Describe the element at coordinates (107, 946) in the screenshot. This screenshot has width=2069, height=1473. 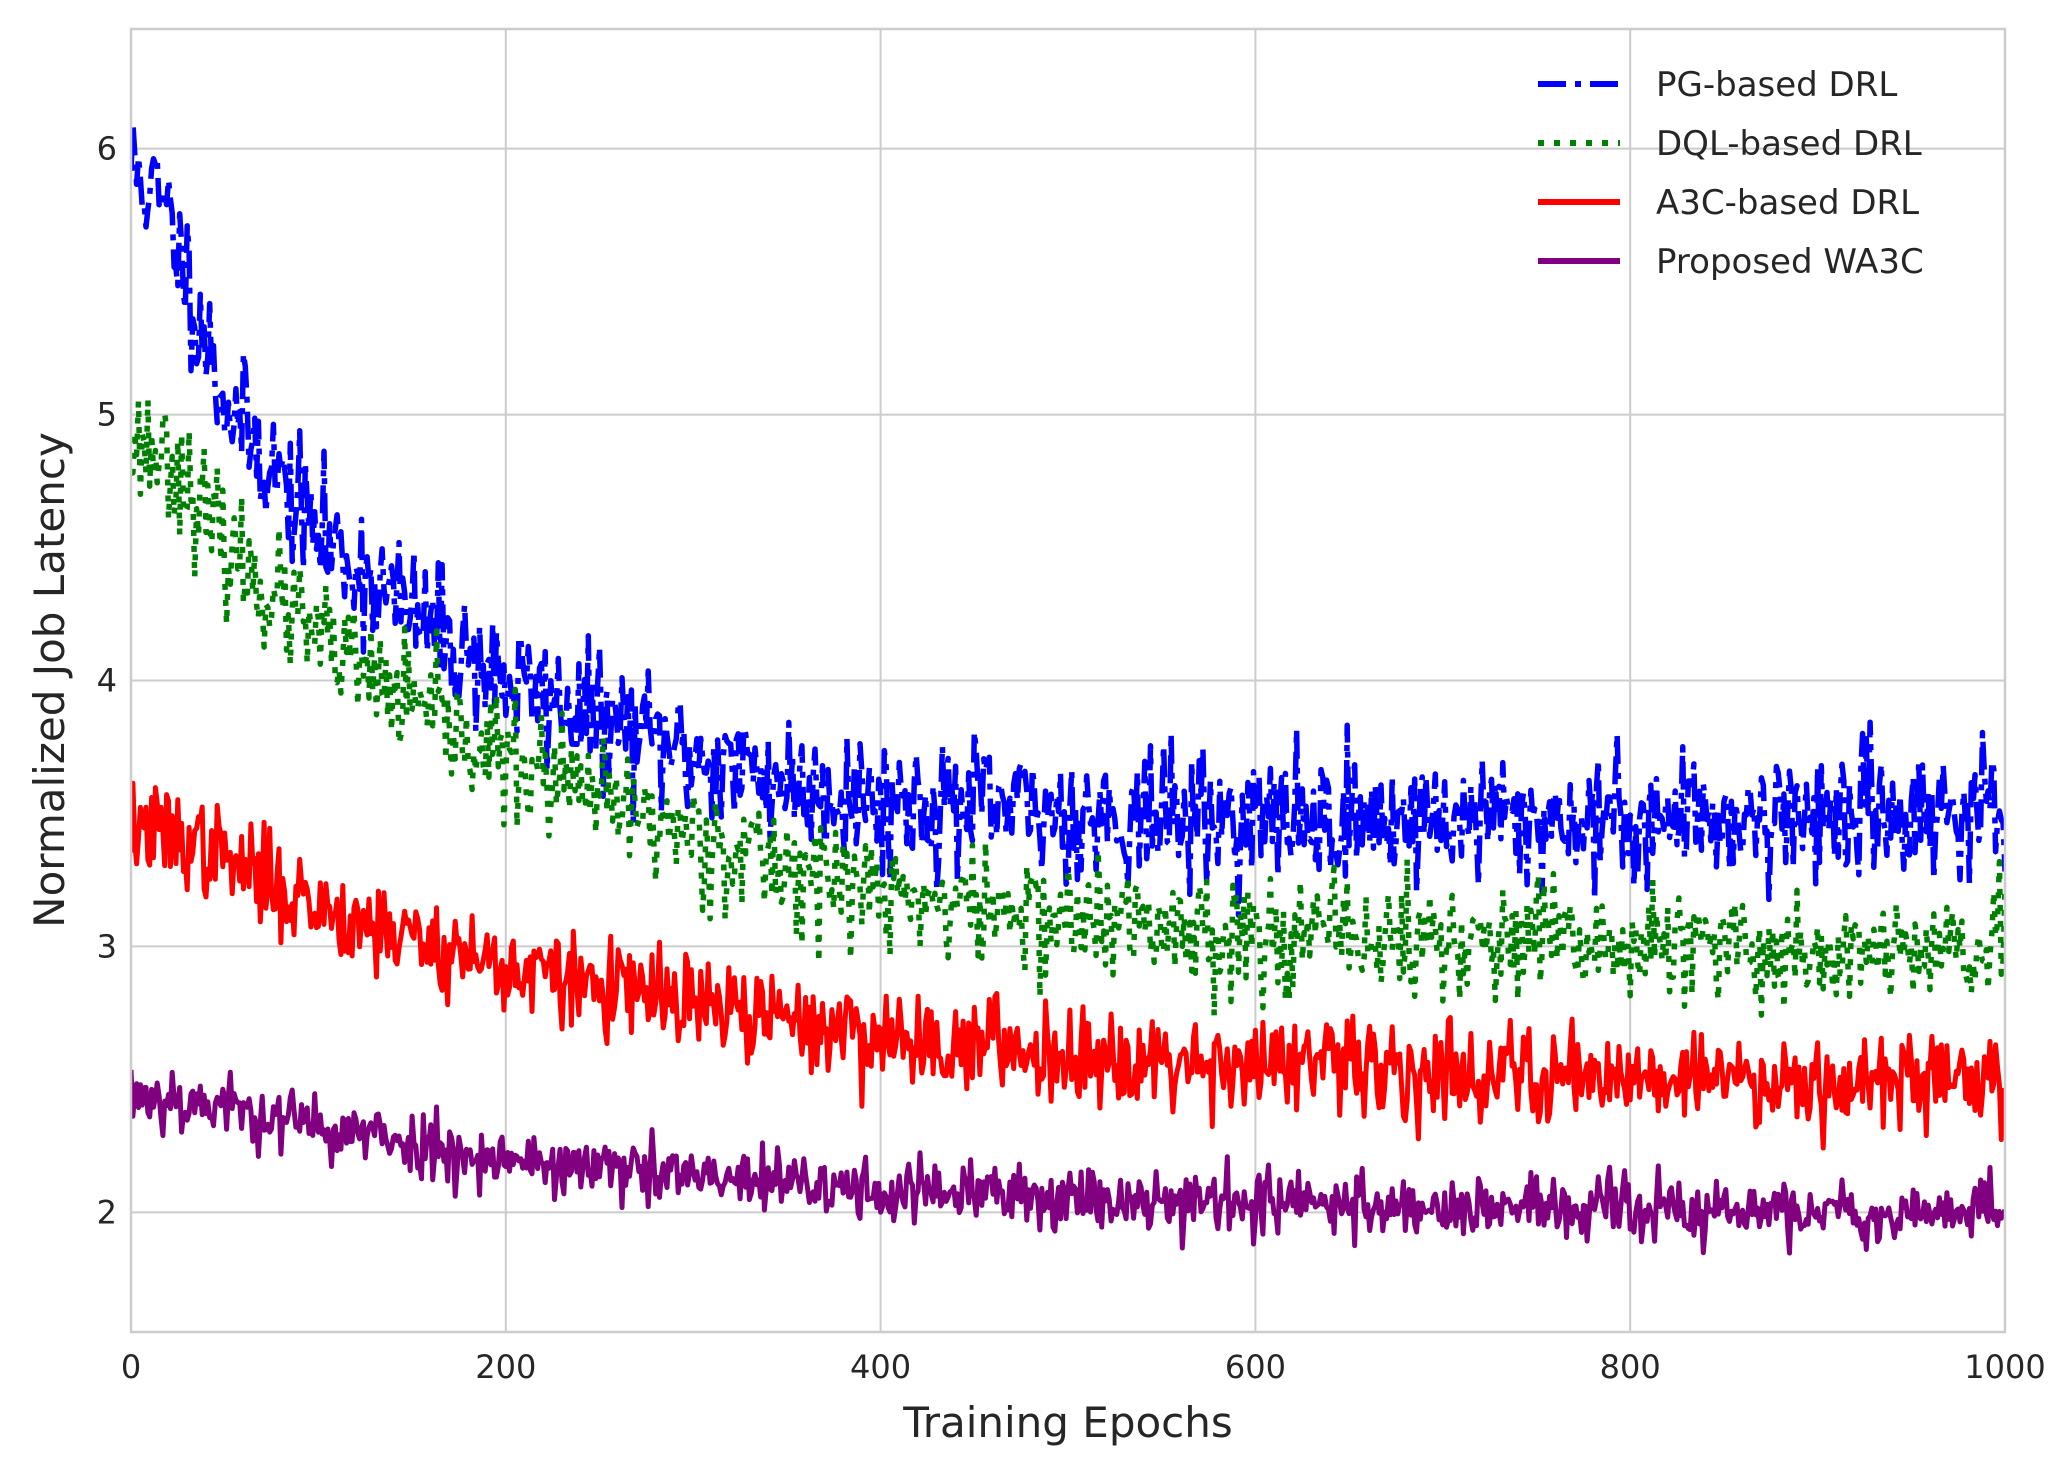
I see `y-tick-label: 3` at that location.